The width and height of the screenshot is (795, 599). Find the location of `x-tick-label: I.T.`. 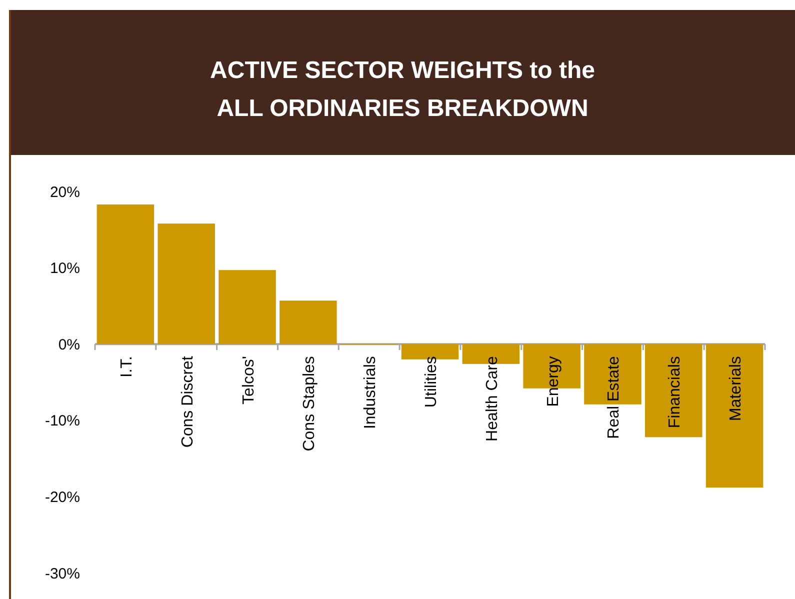

x-tick-label: I.T. is located at coordinates (127, 367).